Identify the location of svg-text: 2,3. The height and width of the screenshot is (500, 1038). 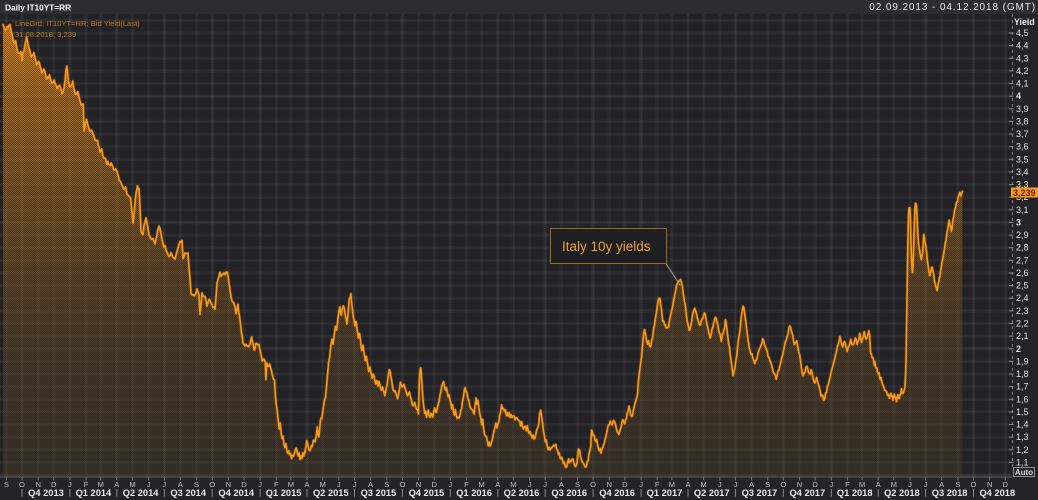
(1022, 311).